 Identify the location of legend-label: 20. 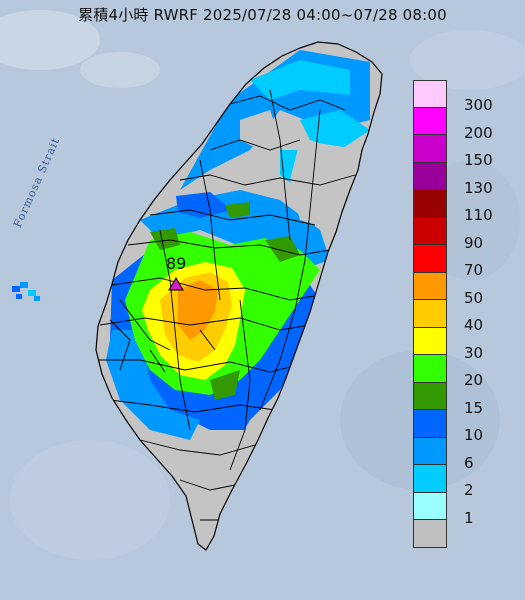
(474, 380).